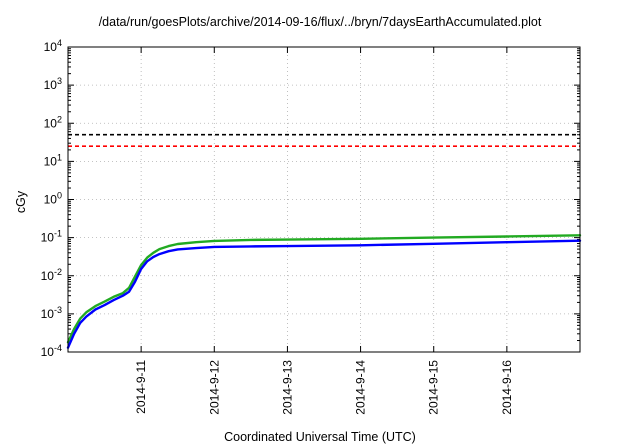 Image resolution: width=640 pixels, height=448 pixels. Describe the element at coordinates (507, 387) in the screenshot. I see `x-tick-label: 2014-9-16` at that location.